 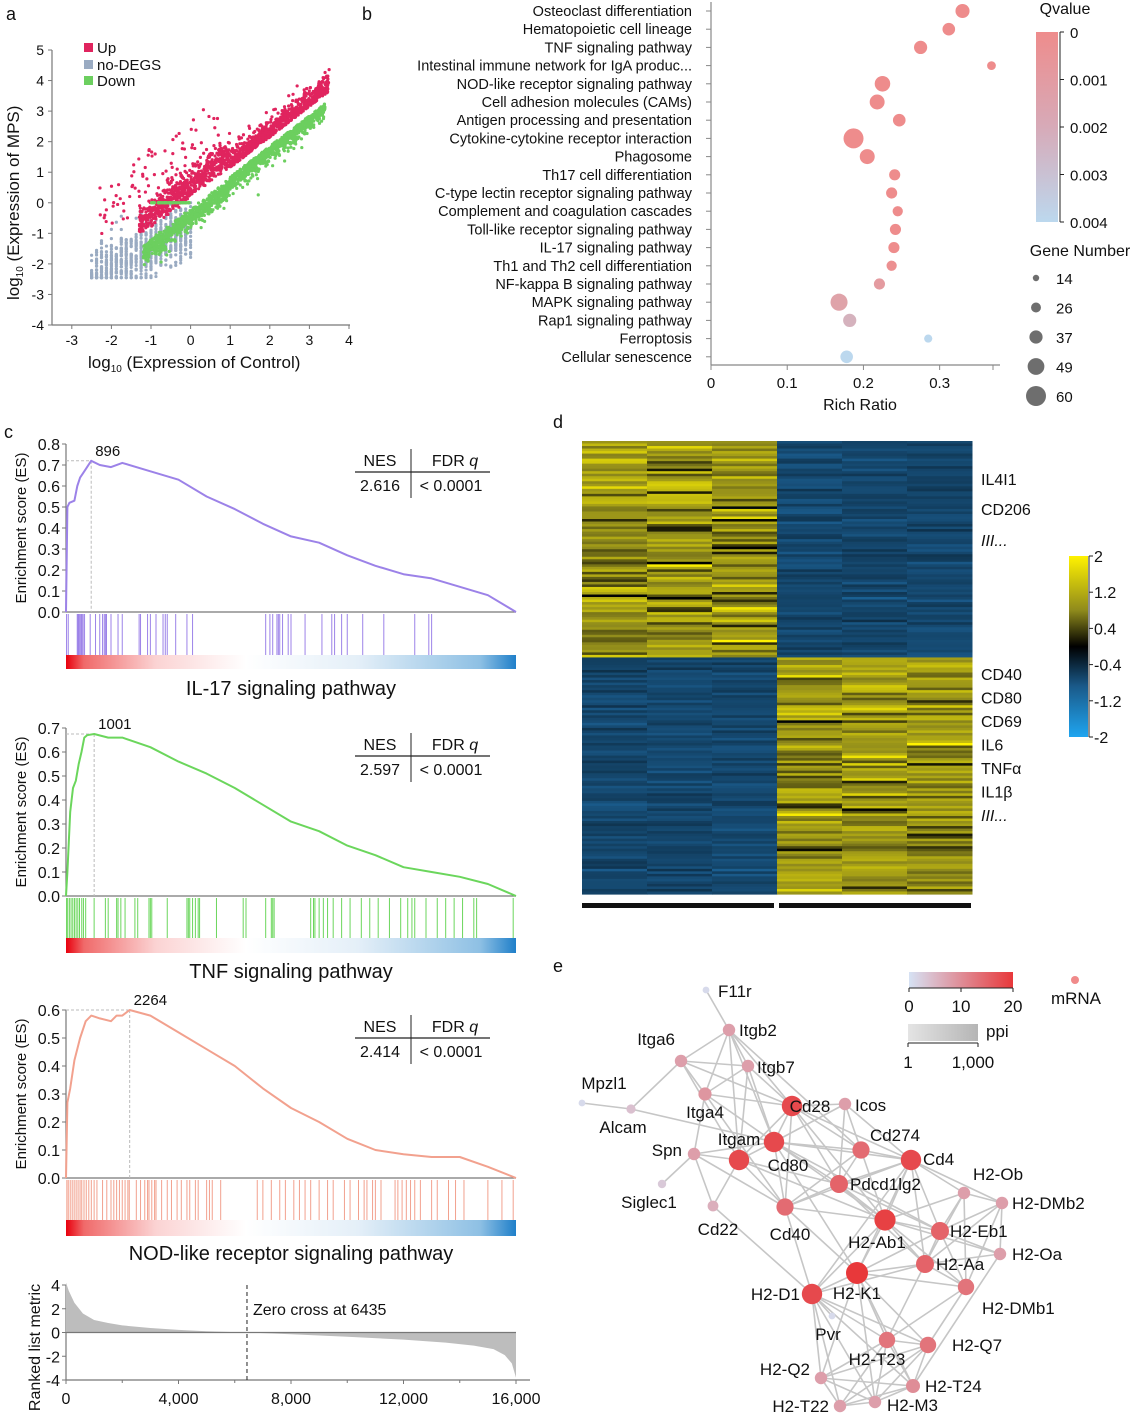 What do you see at coordinates (1064, 338) in the screenshot?
I see `size-legend-label: 37` at bounding box center [1064, 338].